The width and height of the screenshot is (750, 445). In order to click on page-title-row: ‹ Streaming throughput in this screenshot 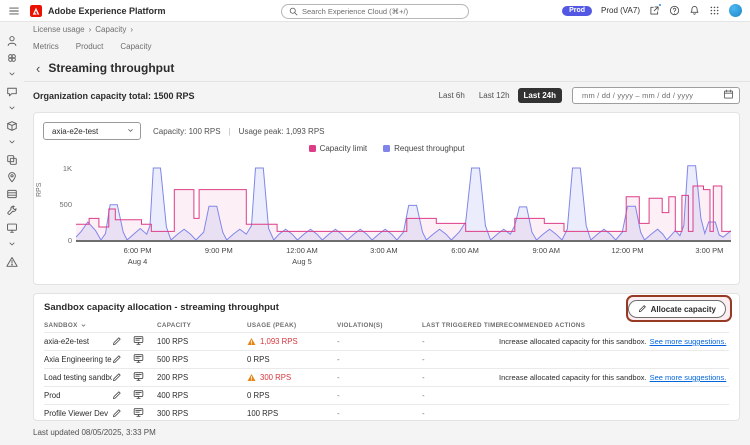, I will do `click(105, 68)`.